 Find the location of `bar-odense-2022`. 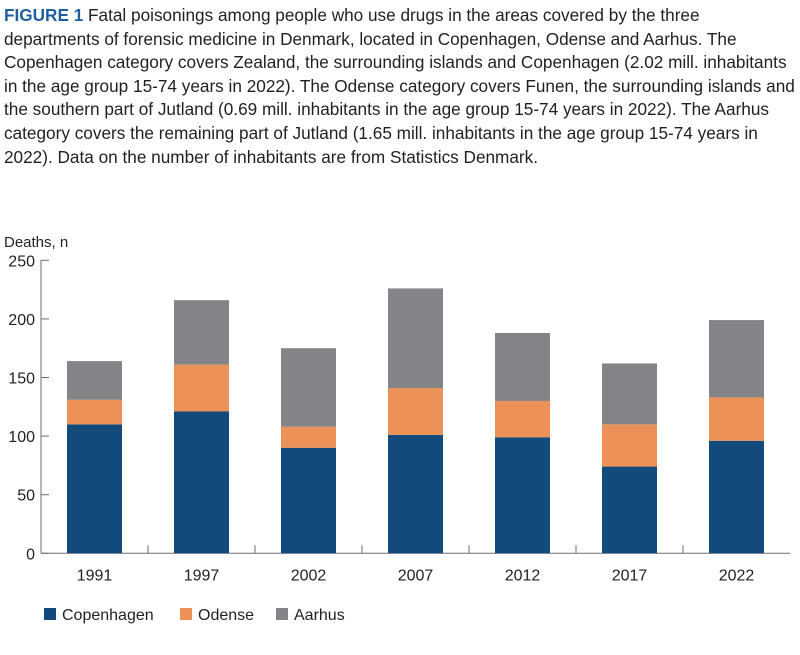

bar-odense-2022 is located at coordinates (736, 419).